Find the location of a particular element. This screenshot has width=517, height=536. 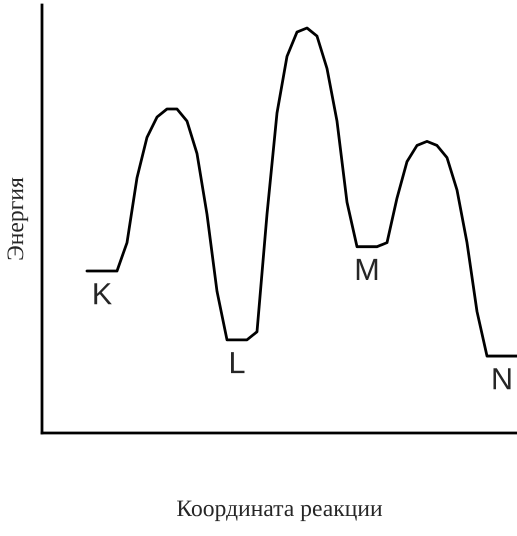

annotation: L is located at coordinates (237, 363).